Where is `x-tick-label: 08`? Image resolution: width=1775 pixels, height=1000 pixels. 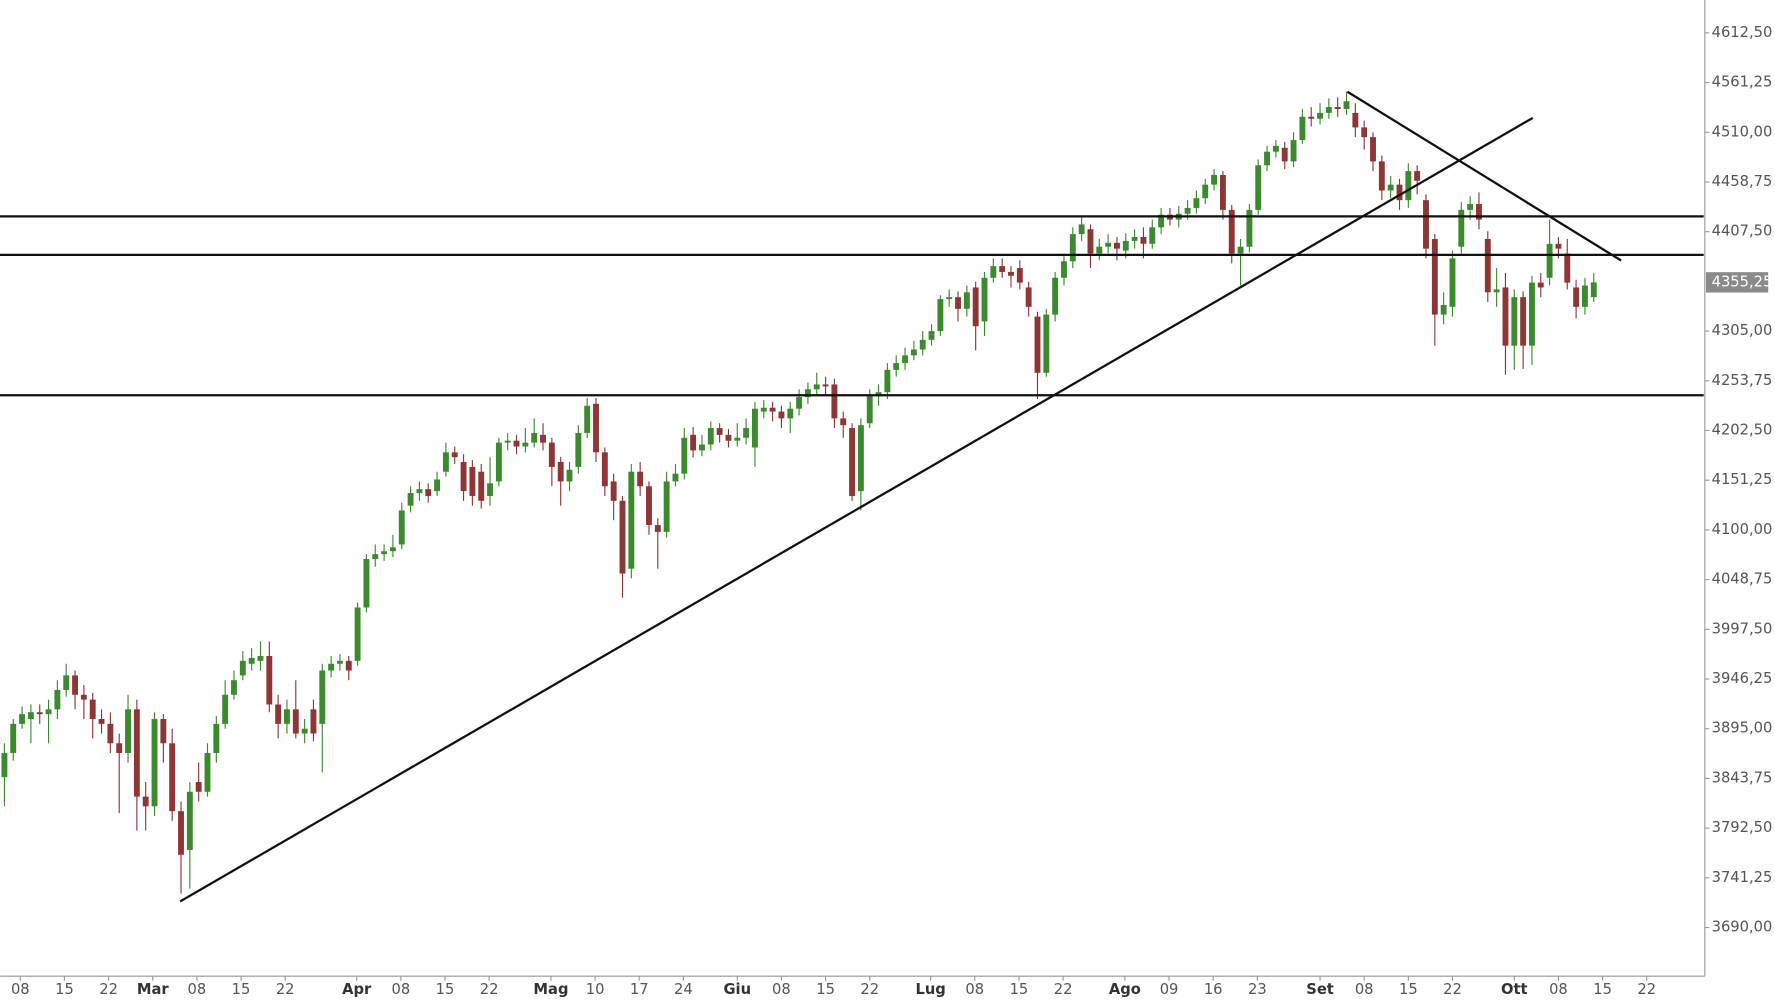
x-tick-label: 08 is located at coordinates (1558, 989).